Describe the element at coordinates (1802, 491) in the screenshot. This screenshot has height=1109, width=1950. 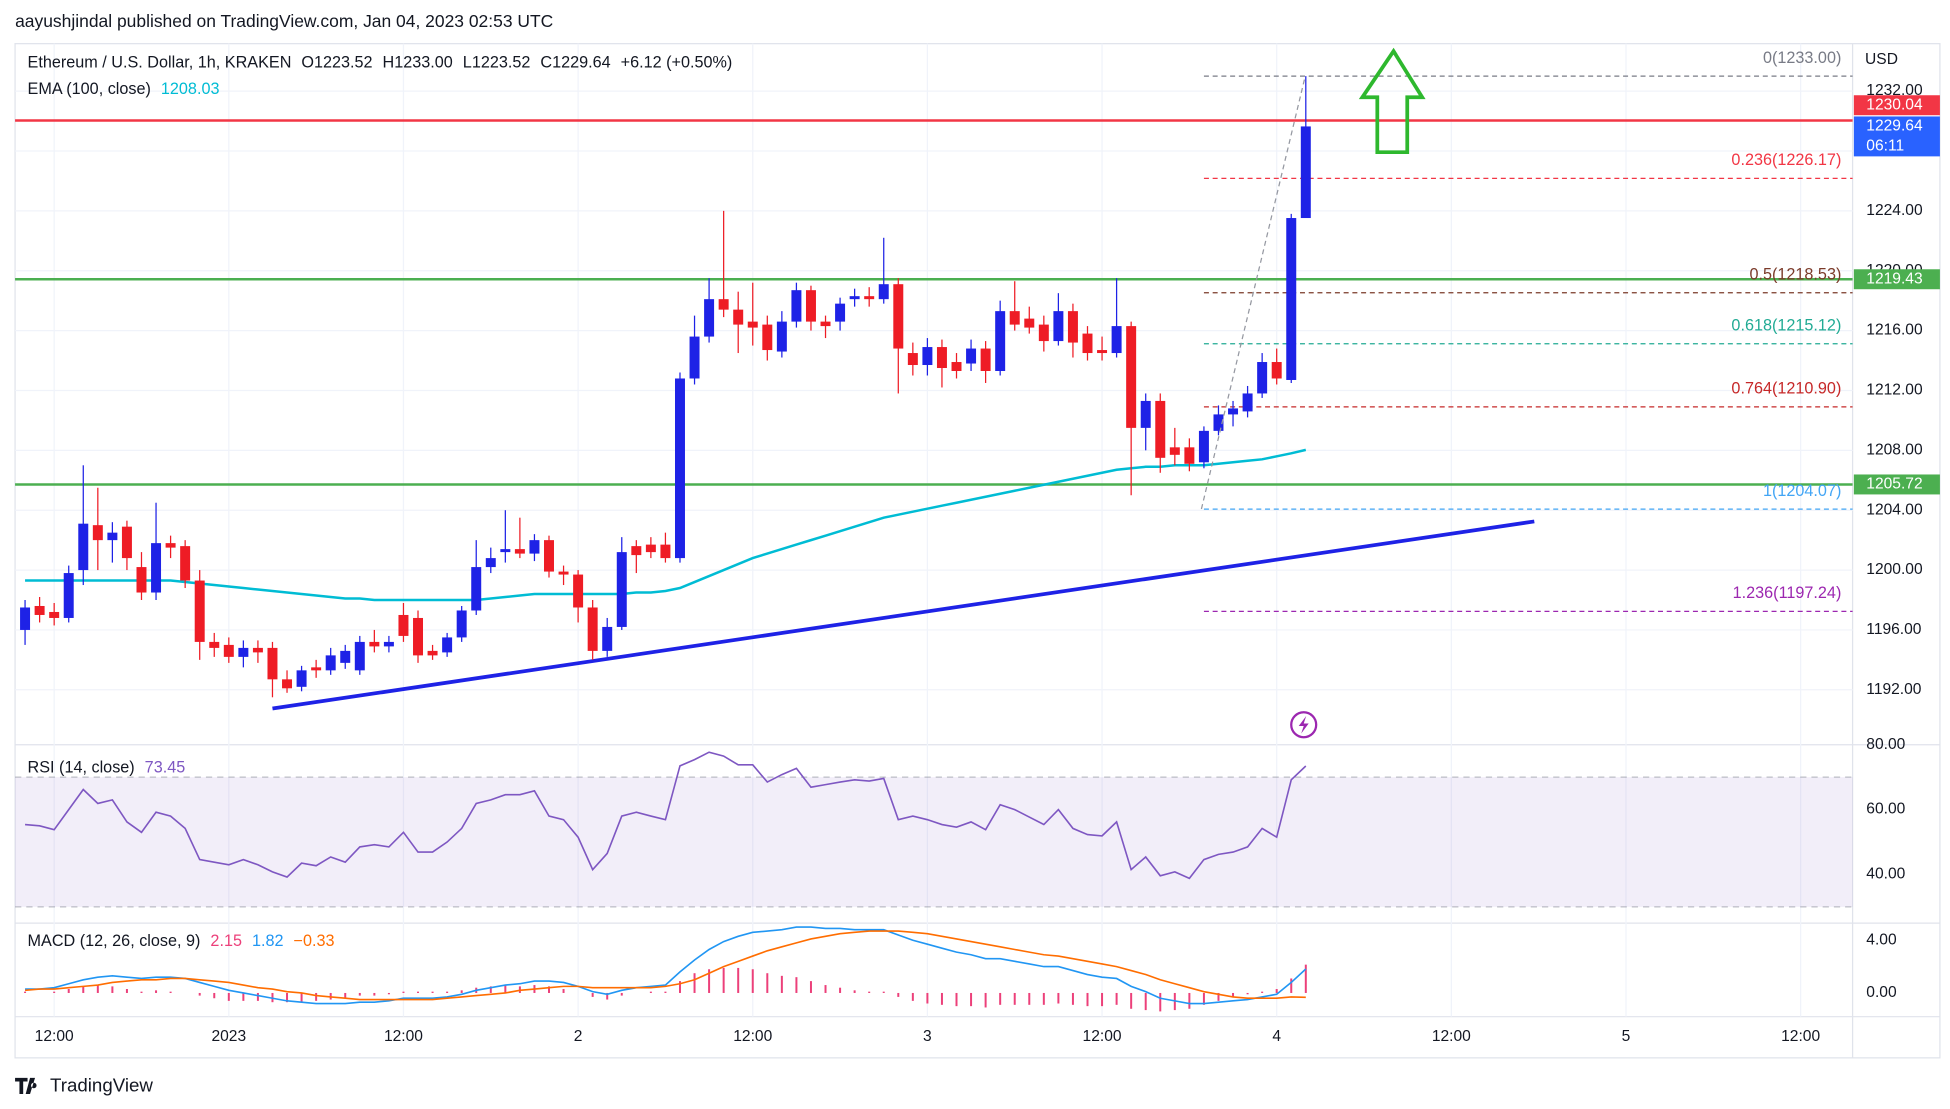
I see `fib-label: 1(1204.07)` at that location.